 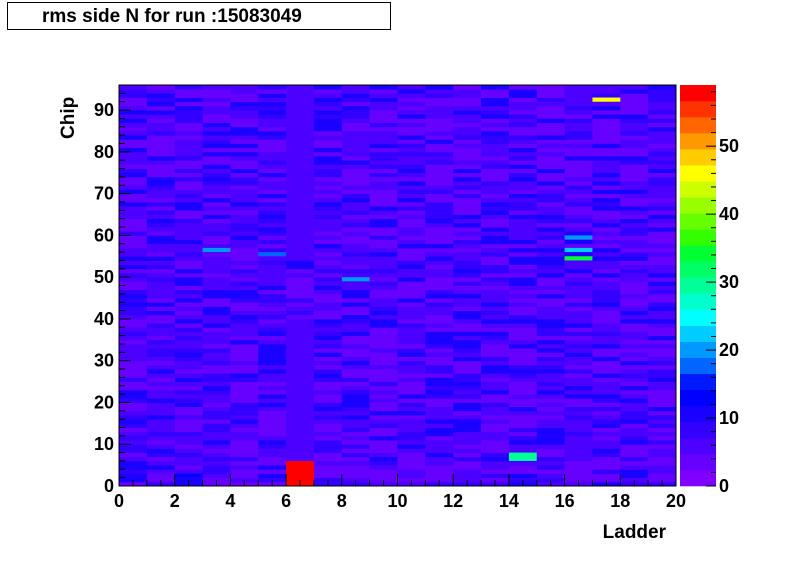 I want to click on y-tick-label: 50, so click(x=104, y=277).